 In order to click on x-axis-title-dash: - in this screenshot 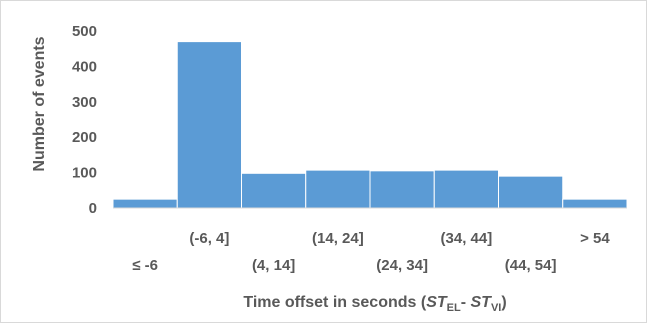, I will do `click(466, 302)`.